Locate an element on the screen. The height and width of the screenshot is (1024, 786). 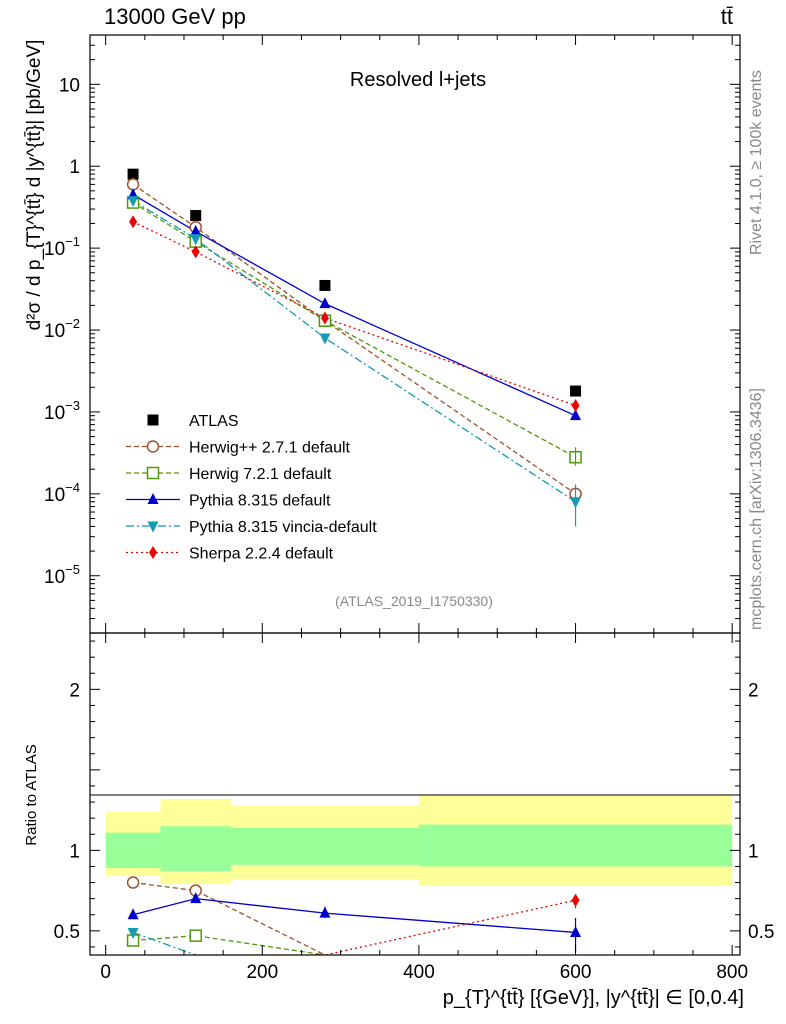
ratio-y-tick-label-right: 0.5 is located at coordinates (761, 932).